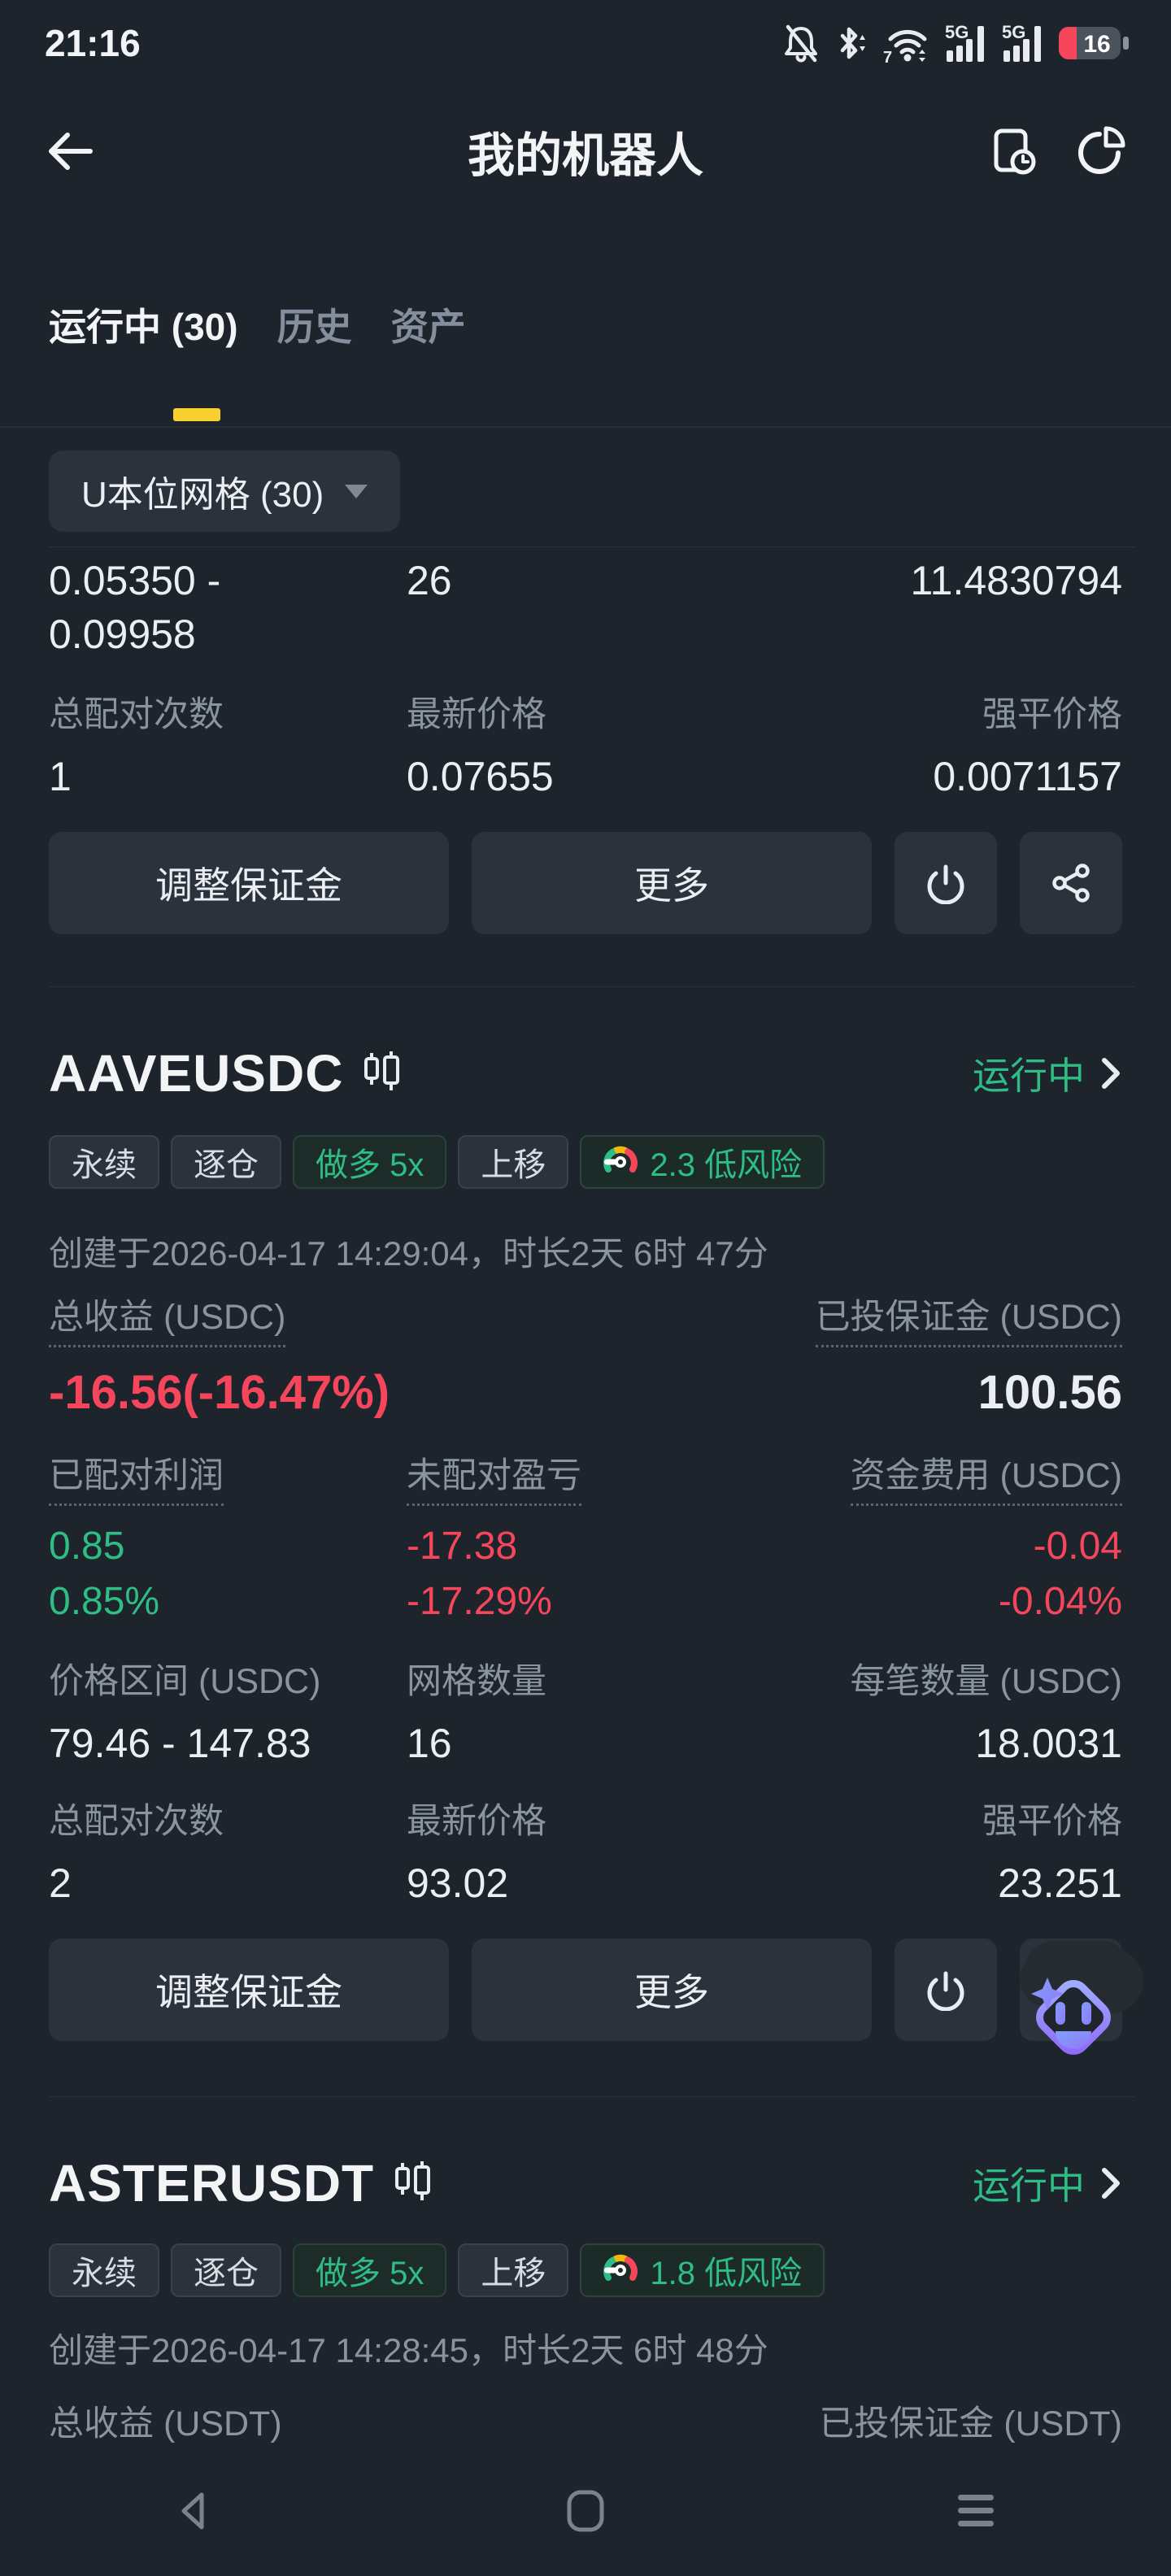  Describe the element at coordinates (907, 43) in the screenshot. I see `wifi-icon: 7` at that location.